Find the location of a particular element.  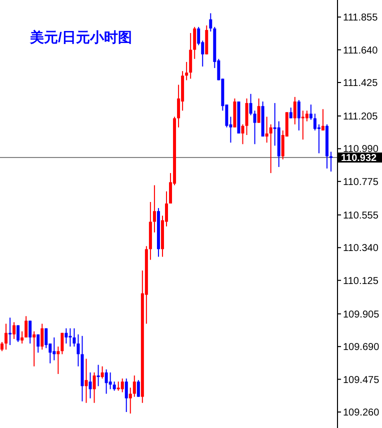

y-tick-label: 111.855 is located at coordinates (360, 18).